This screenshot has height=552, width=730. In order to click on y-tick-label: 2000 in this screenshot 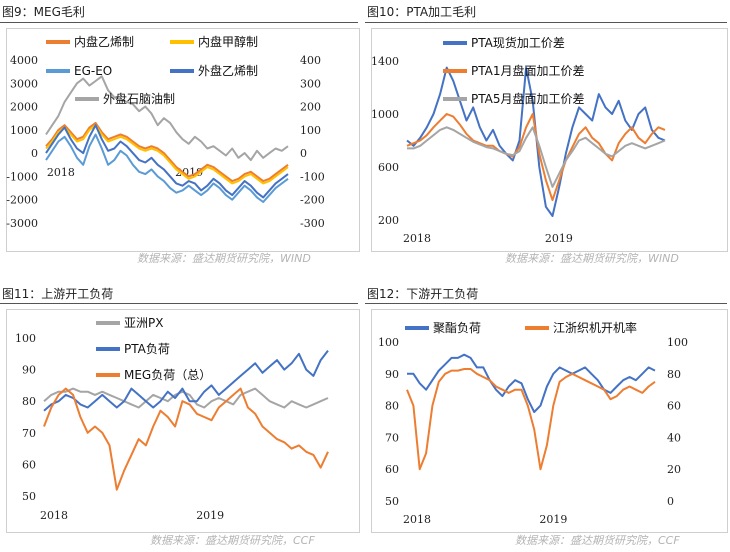, I will do `click(24, 107)`.